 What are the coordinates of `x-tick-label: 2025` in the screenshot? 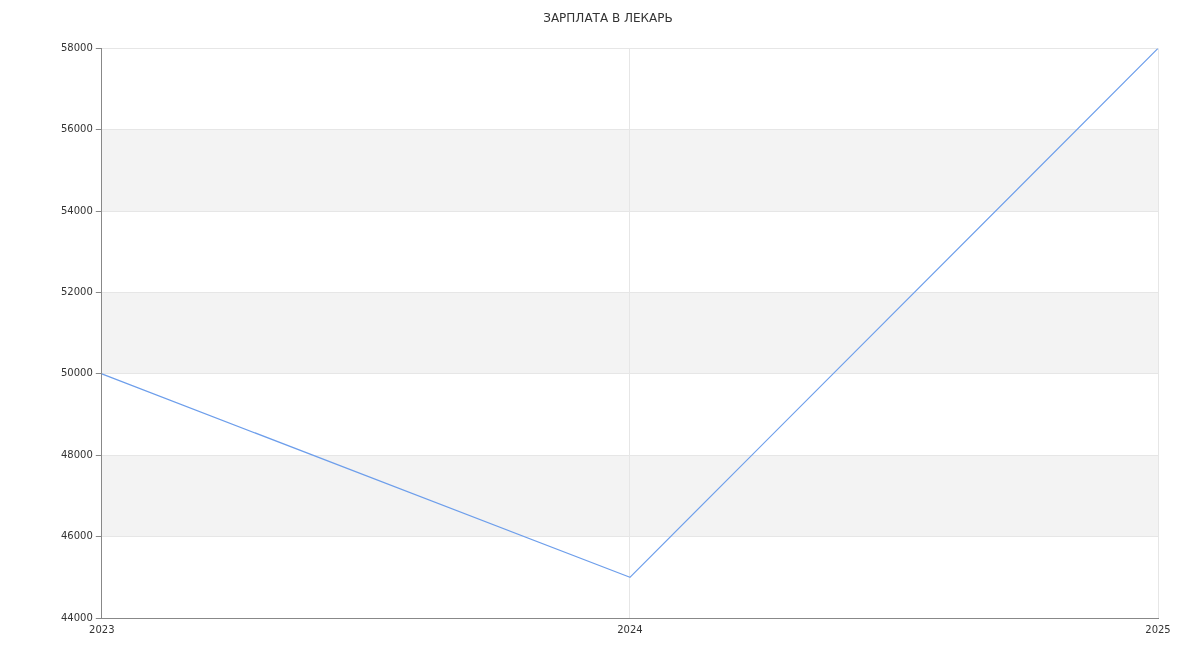 It's located at (1158, 629).